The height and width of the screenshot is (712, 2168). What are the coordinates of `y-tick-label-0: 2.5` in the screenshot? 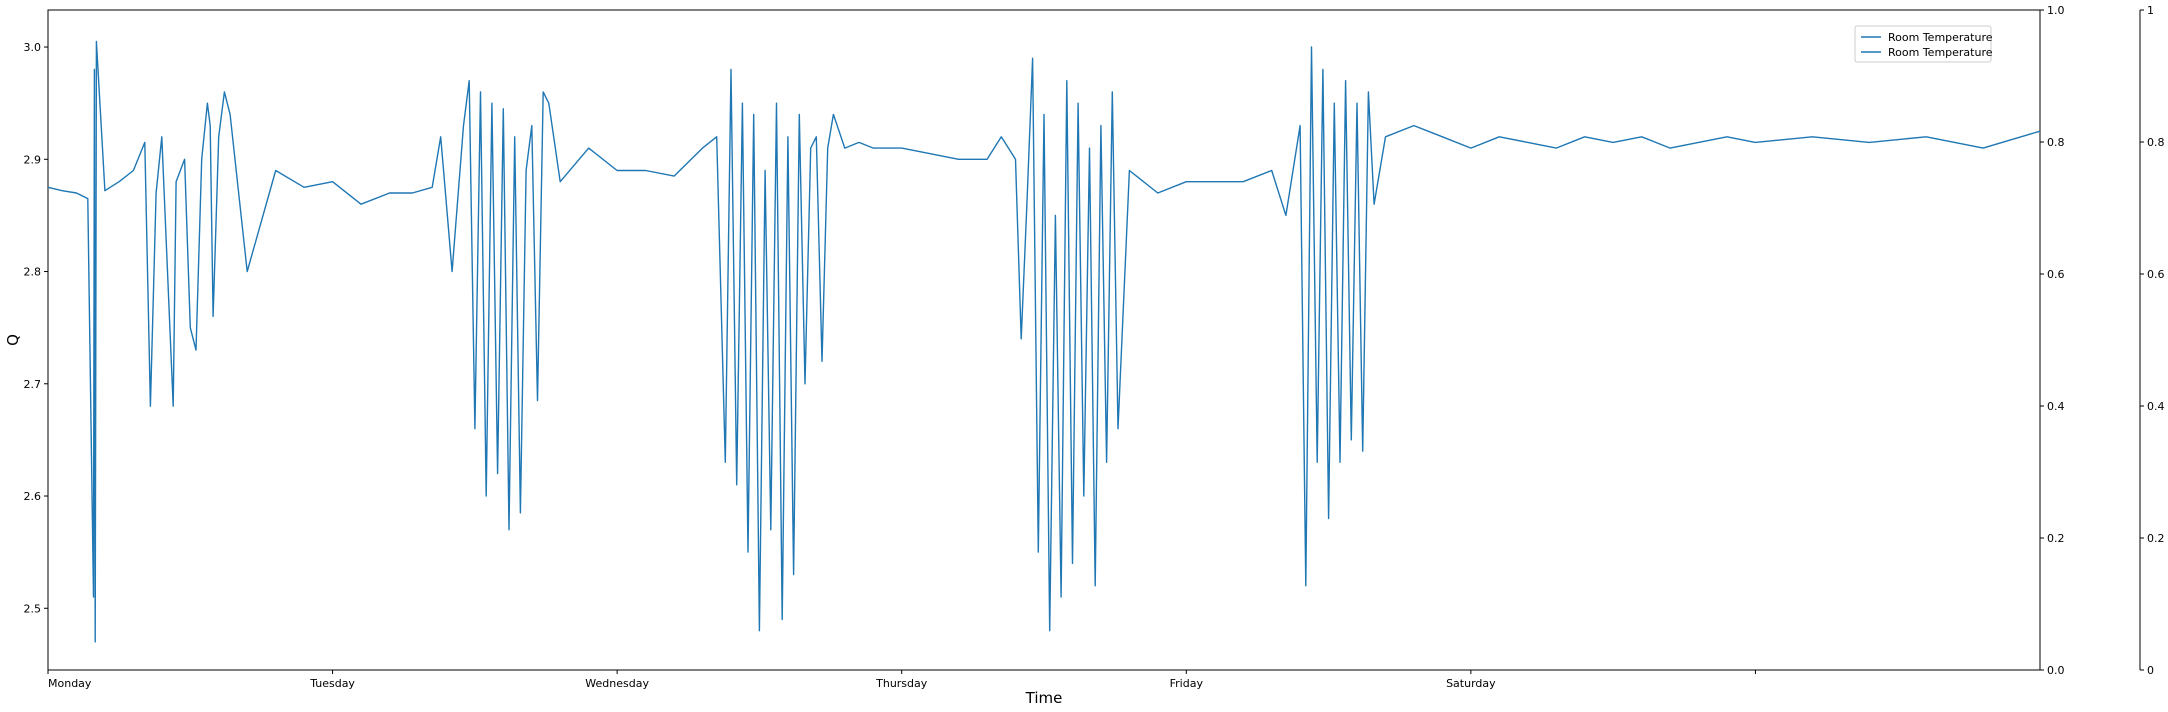 It's located at (33, 608).